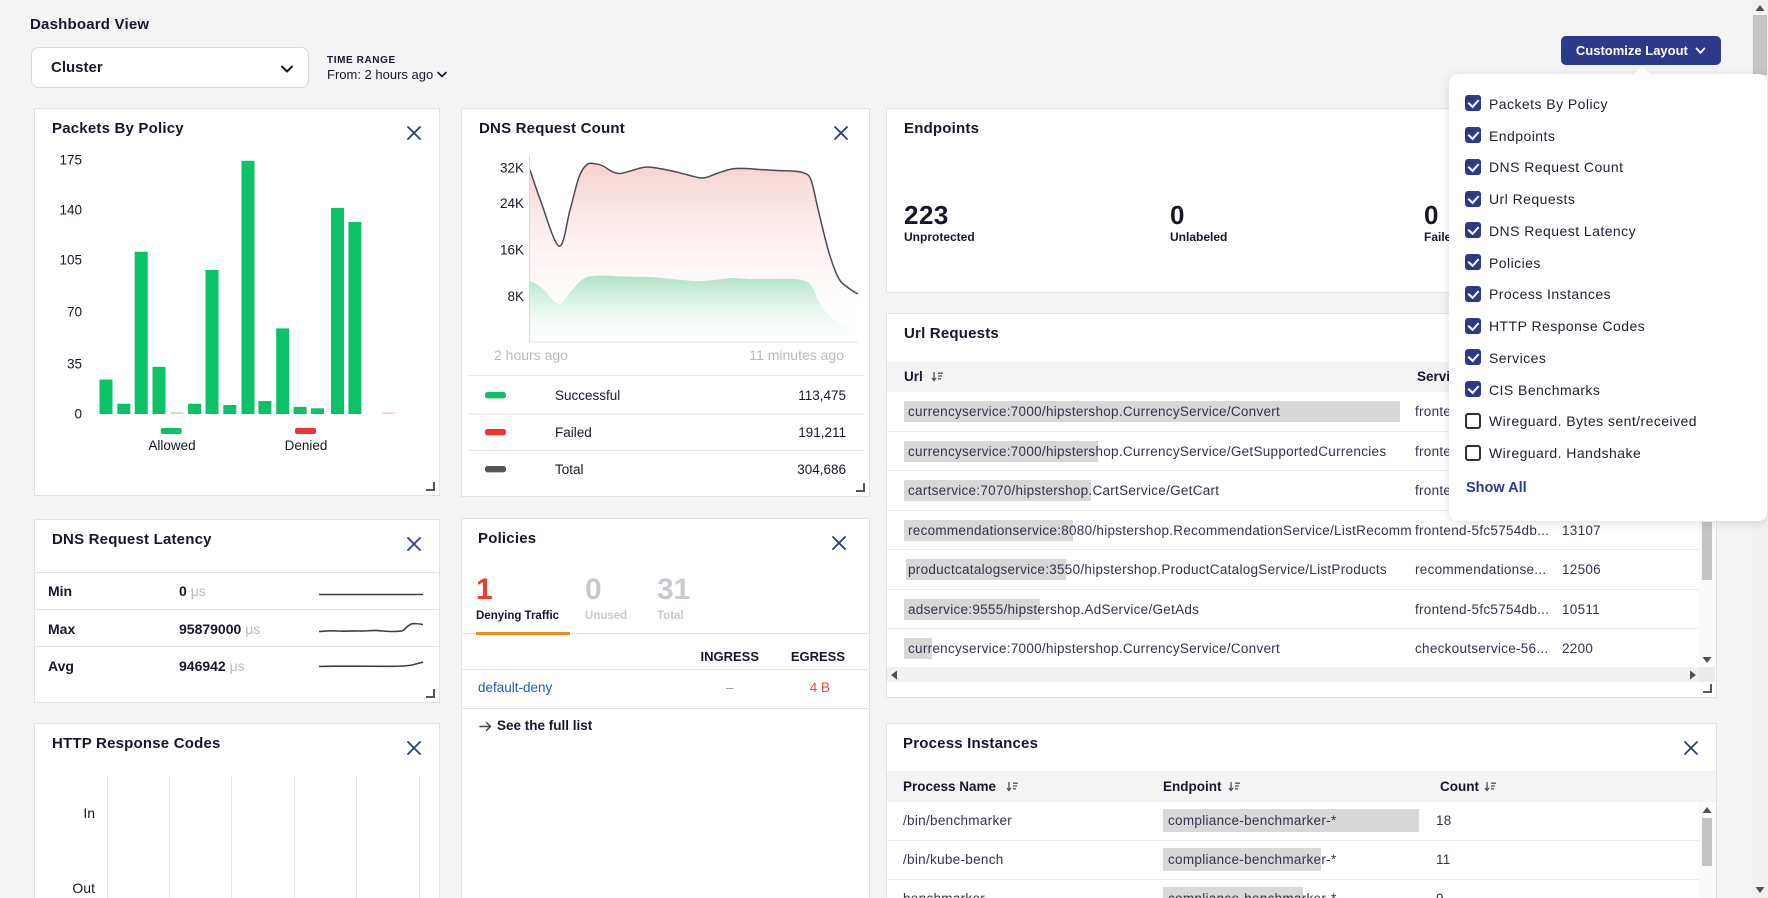  I want to click on svg-text: 140, so click(70, 210).